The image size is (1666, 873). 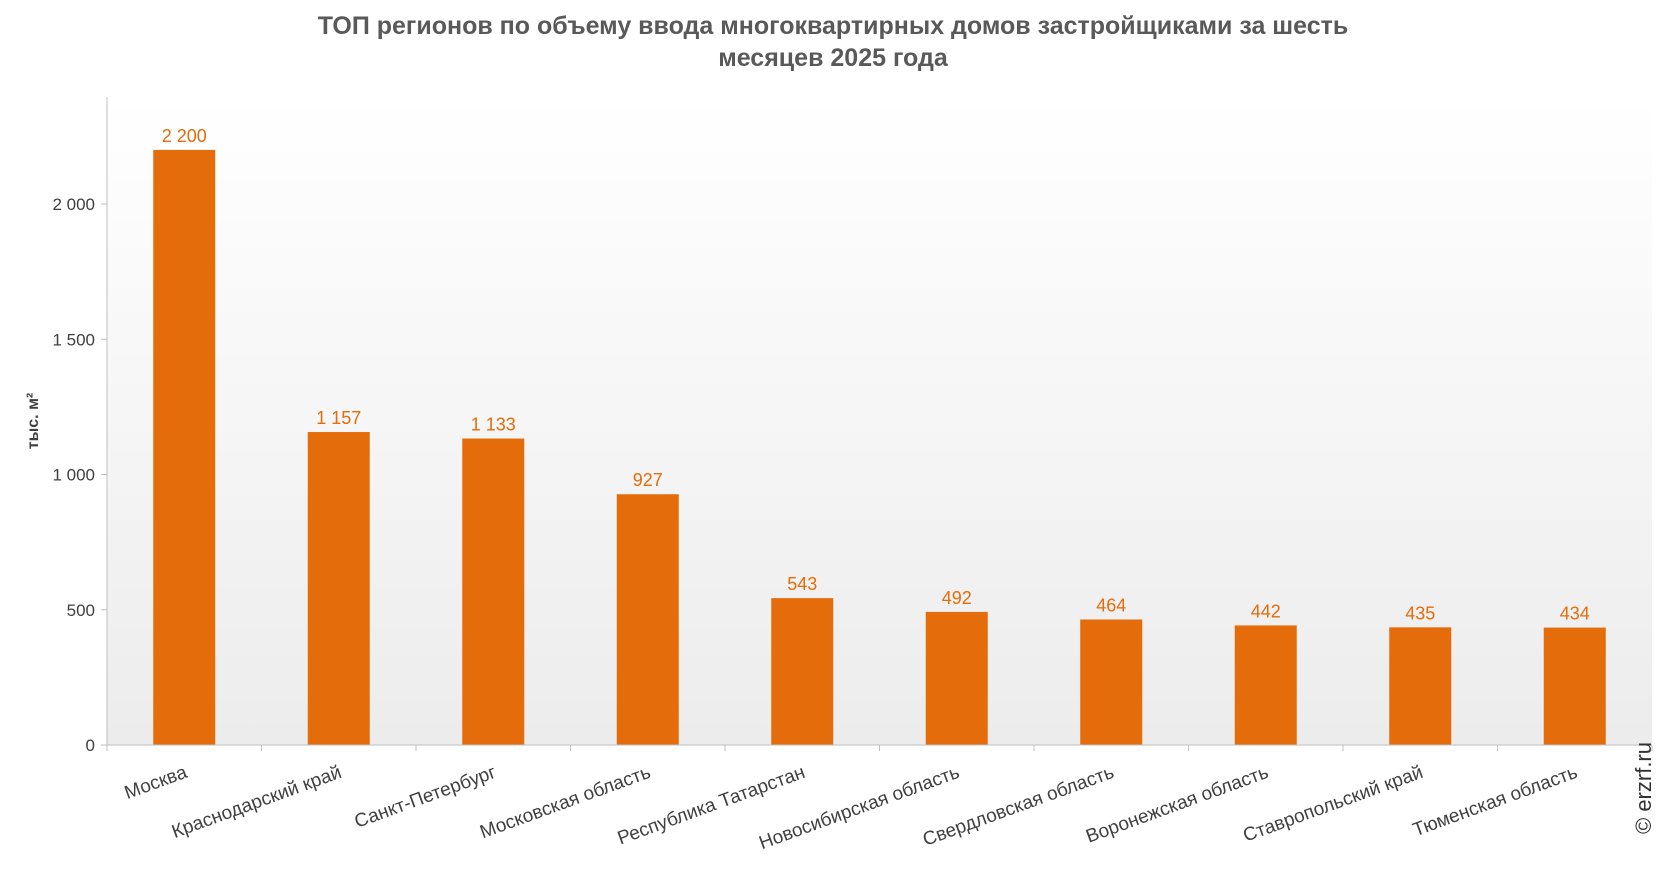 I want to click on y-tick-label: 0, so click(x=90, y=745).